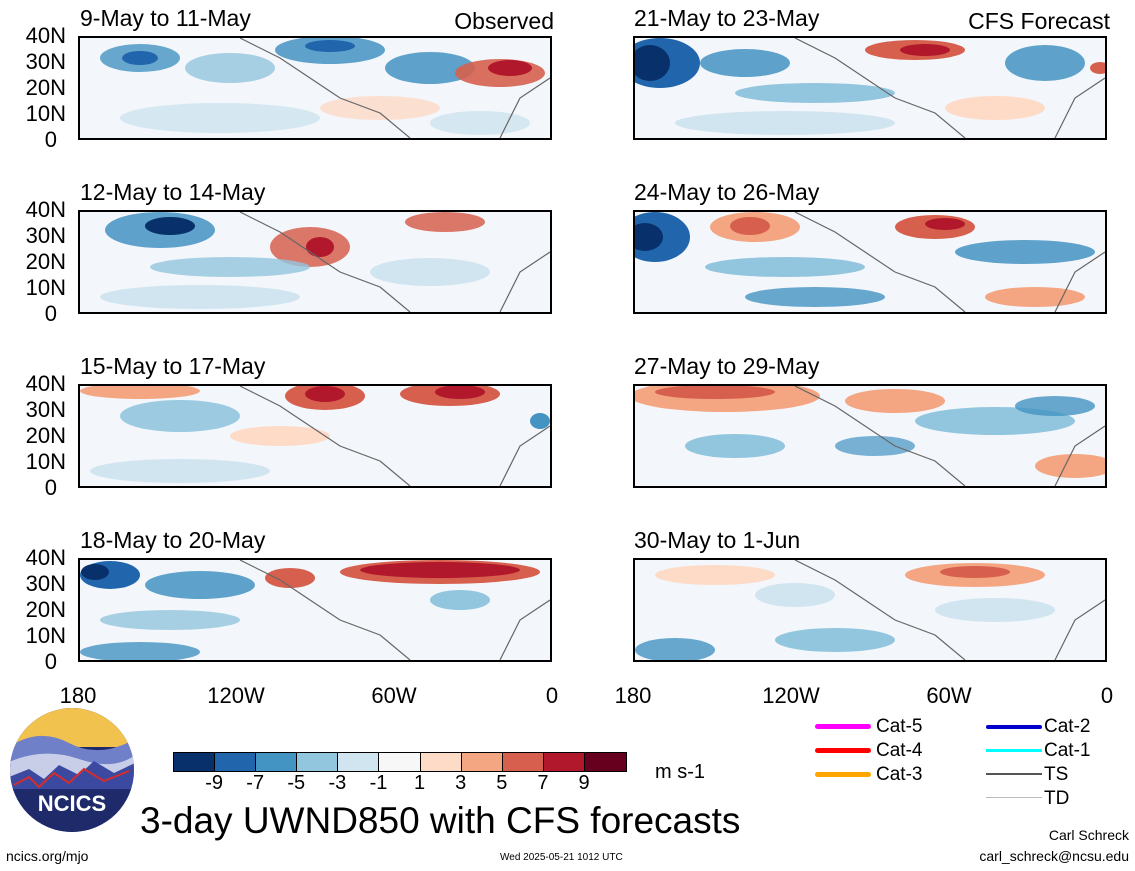 The width and height of the screenshot is (1135, 871). What do you see at coordinates (717, 540) in the screenshot?
I see `panel-title: 30-May to 1-Jun` at bounding box center [717, 540].